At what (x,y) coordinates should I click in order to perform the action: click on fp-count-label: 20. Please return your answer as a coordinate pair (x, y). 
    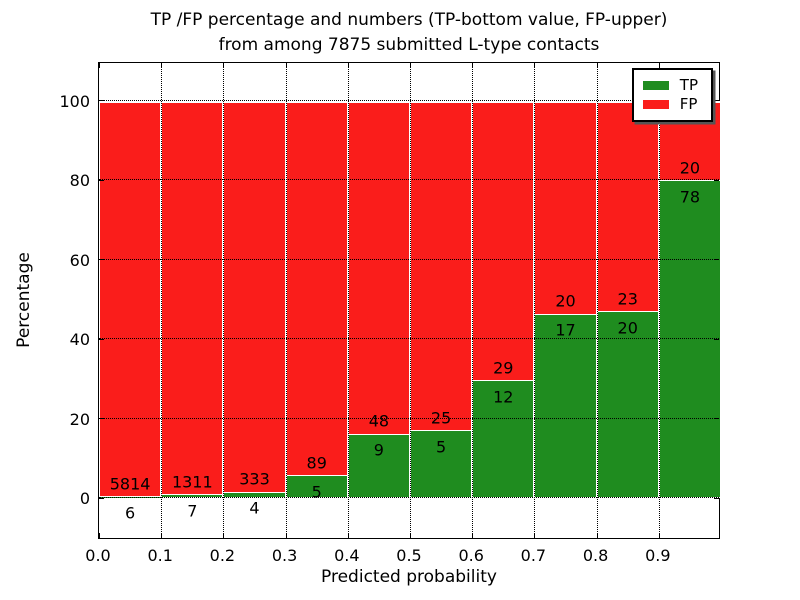
    Looking at the image, I should click on (690, 168).